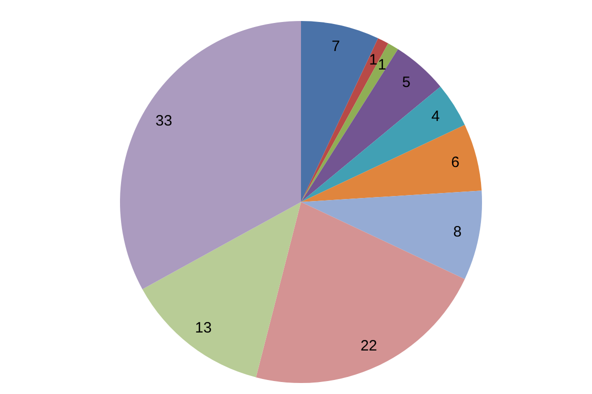  What do you see at coordinates (336, 47) in the screenshot?
I see `data-label: 7` at bounding box center [336, 47].